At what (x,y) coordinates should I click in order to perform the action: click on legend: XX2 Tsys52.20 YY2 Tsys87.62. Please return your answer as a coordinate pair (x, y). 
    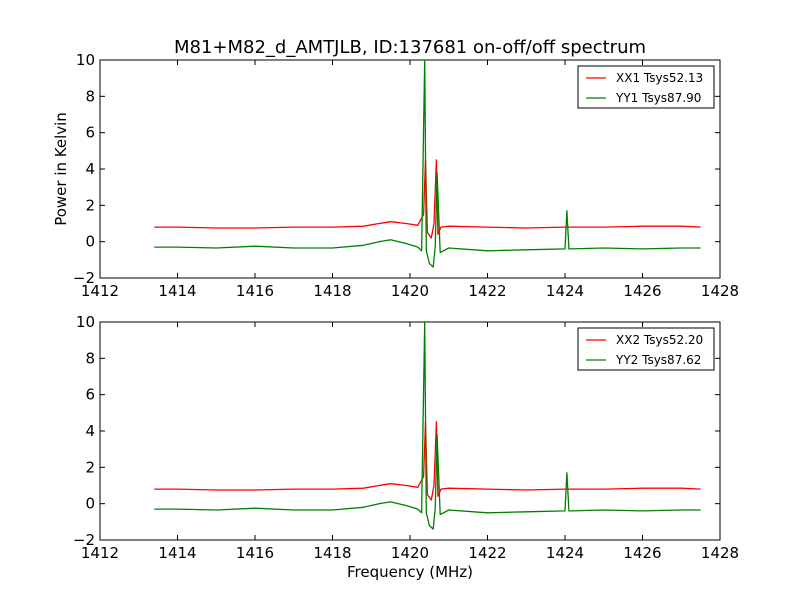
    Looking at the image, I should click on (646, 349).